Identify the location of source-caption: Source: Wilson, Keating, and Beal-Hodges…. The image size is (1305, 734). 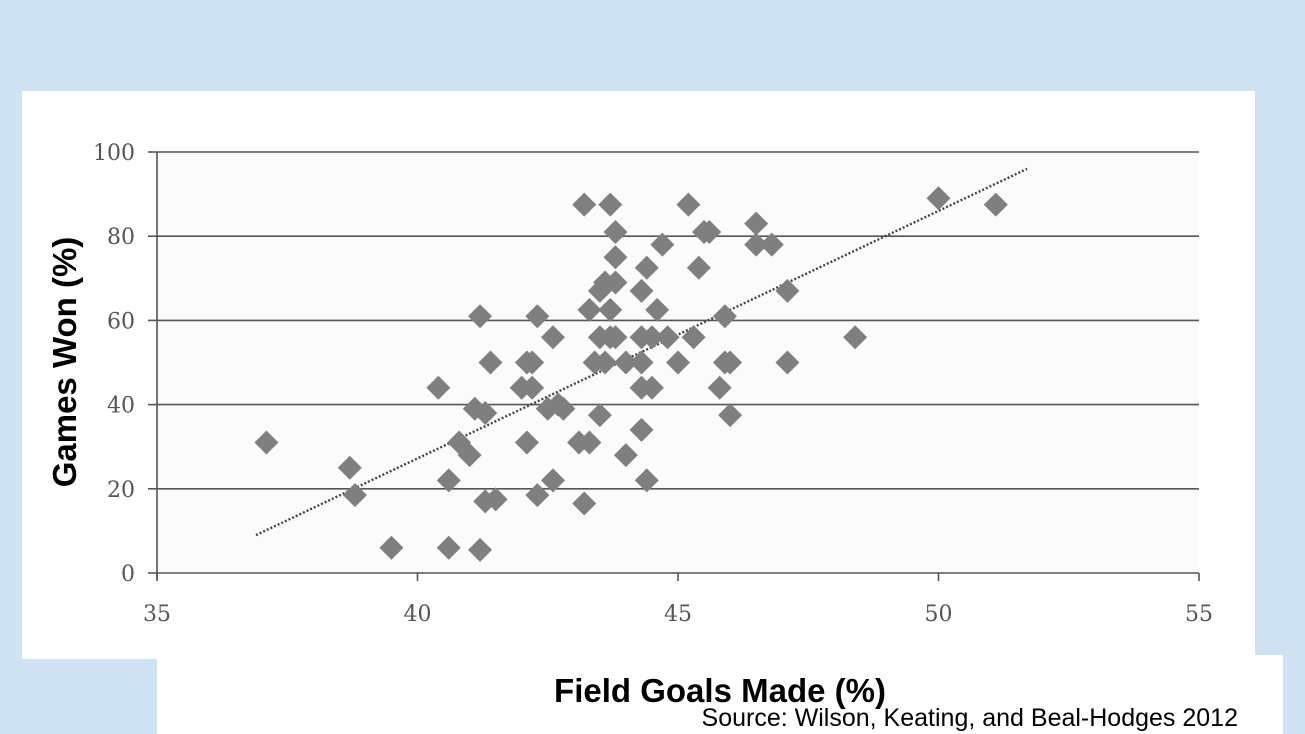
(969, 718).